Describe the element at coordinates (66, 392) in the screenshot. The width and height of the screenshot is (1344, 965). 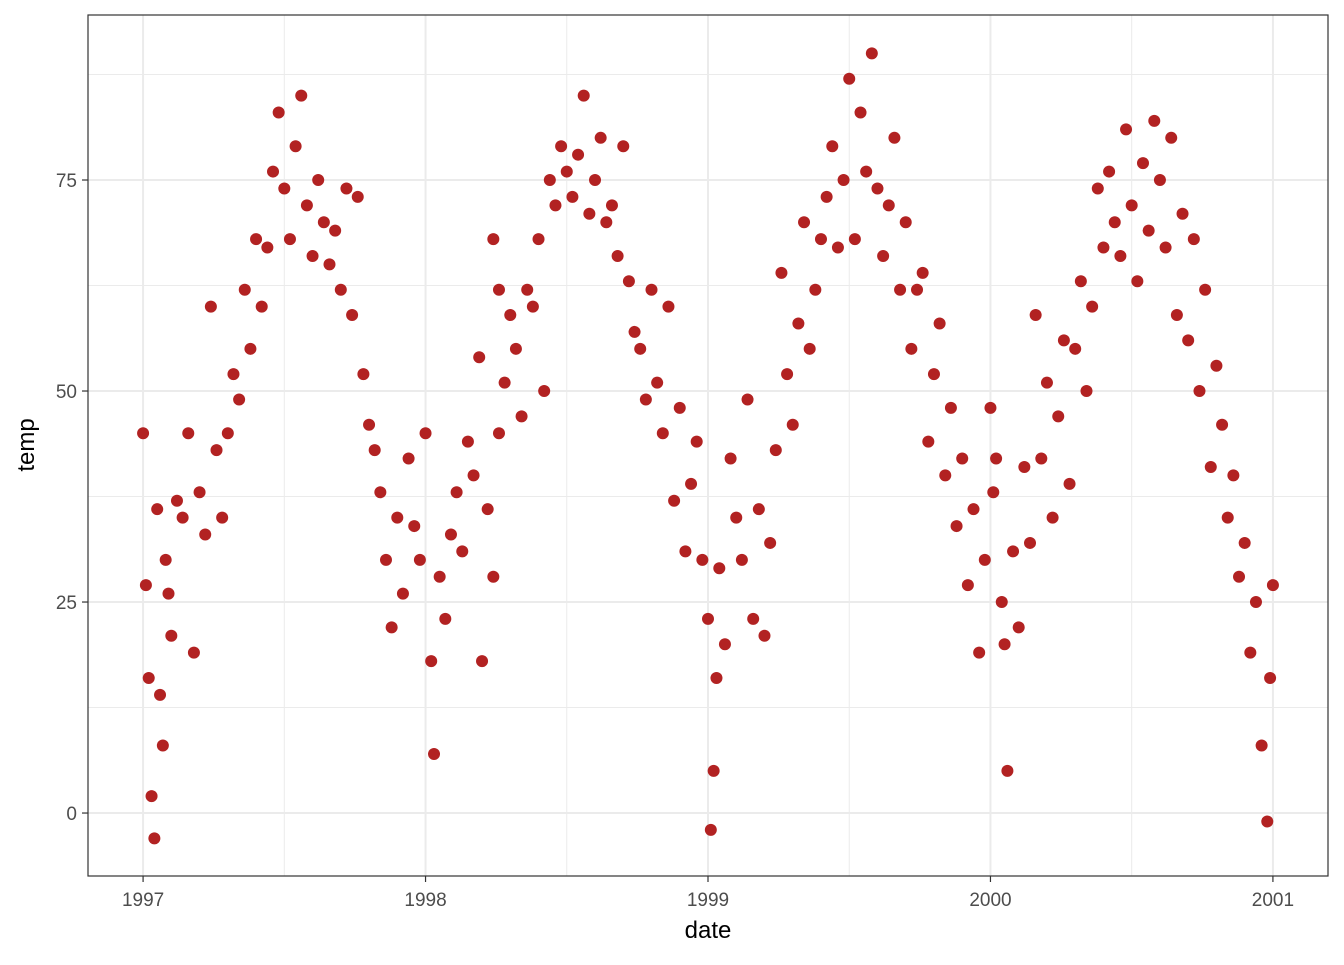
I see `y-tick-label: 50` at that location.